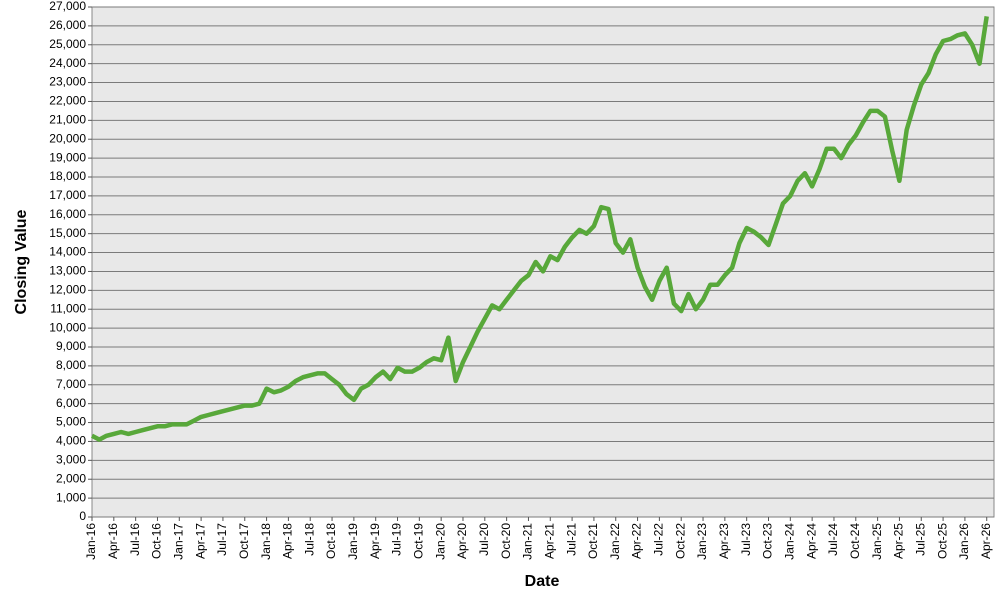 The width and height of the screenshot is (1000, 600). Describe the element at coordinates (67, 176) in the screenshot. I see `y-tick-label: 18,000` at that location.